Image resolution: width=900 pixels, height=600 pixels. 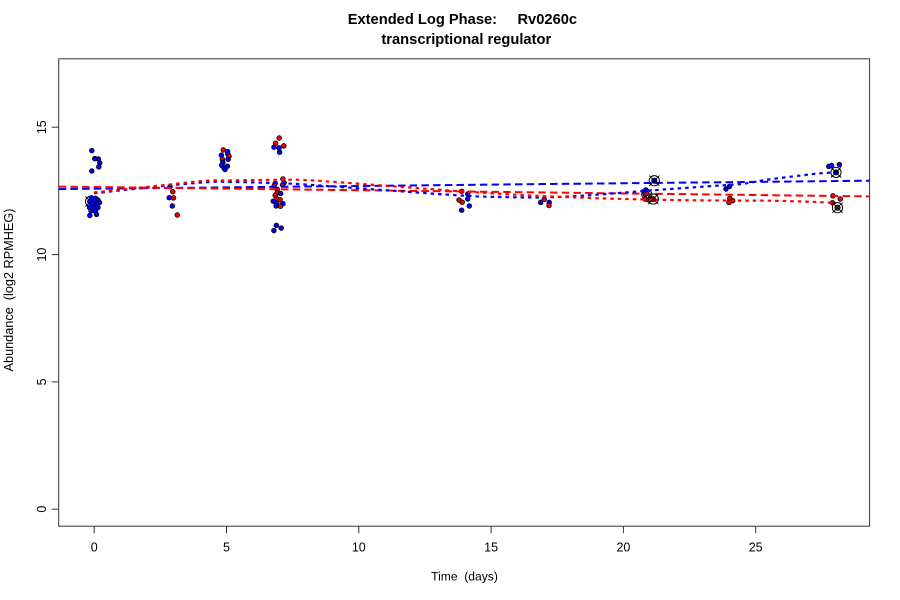 What do you see at coordinates (756, 548) in the screenshot?
I see `svg-text: 25` at bounding box center [756, 548].